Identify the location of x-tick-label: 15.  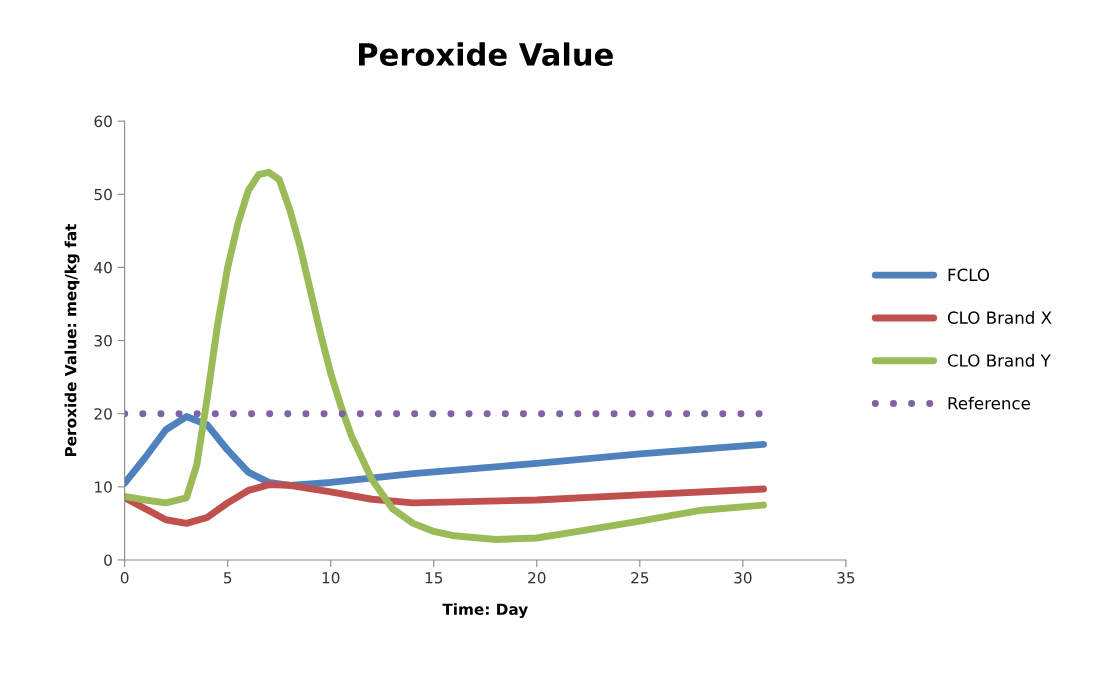
(434, 578).